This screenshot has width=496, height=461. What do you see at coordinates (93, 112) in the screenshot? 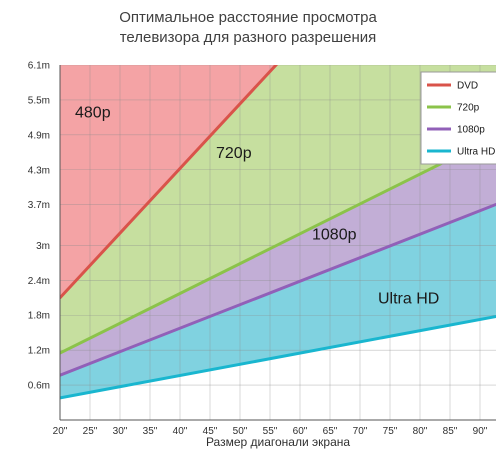
I see `zone-label: 480p` at bounding box center [93, 112].